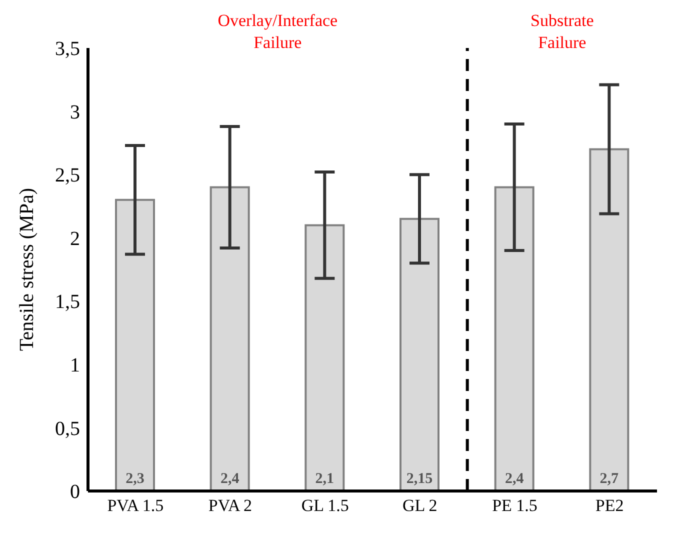 The height and width of the screenshot is (535, 680). What do you see at coordinates (67, 175) in the screenshot?
I see `y-tick-label: 2,5` at bounding box center [67, 175].